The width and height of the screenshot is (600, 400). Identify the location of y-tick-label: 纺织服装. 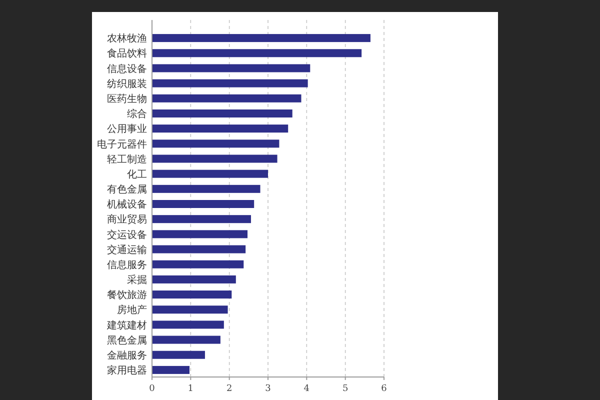
(127, 84).